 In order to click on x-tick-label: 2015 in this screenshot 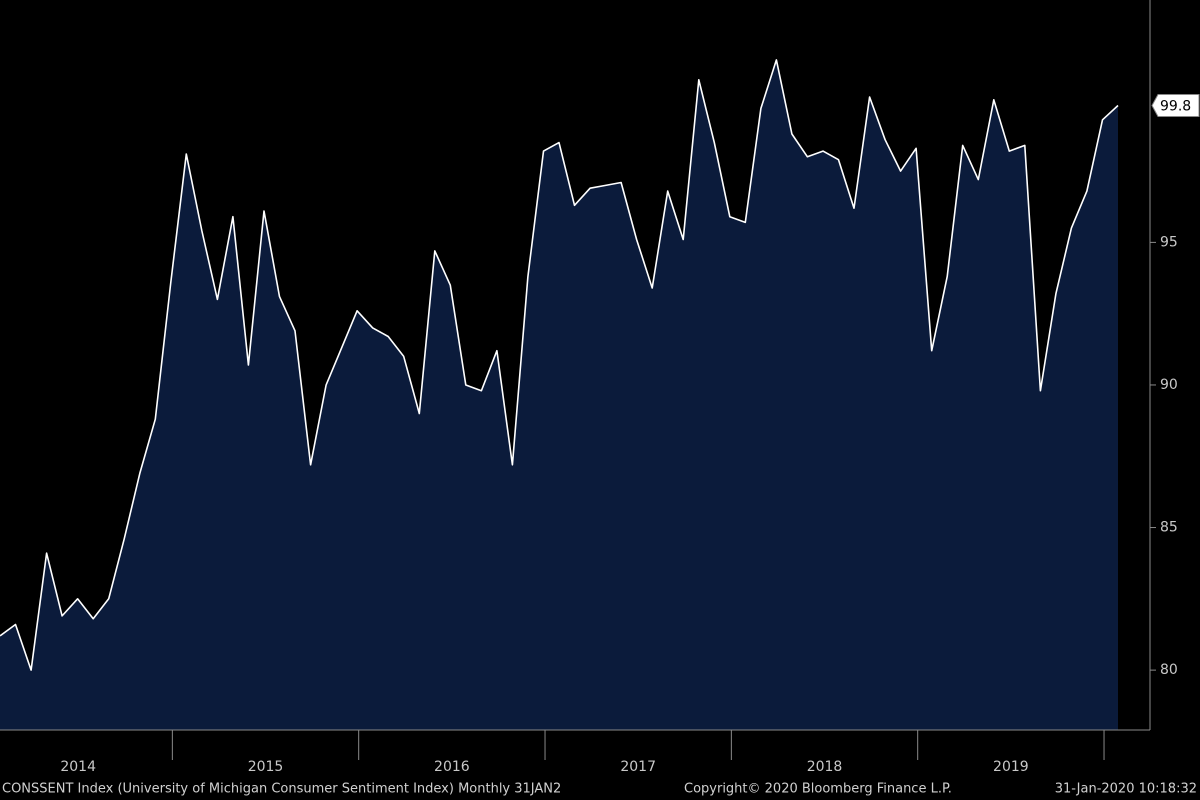, I will do `click(266, 767)`.